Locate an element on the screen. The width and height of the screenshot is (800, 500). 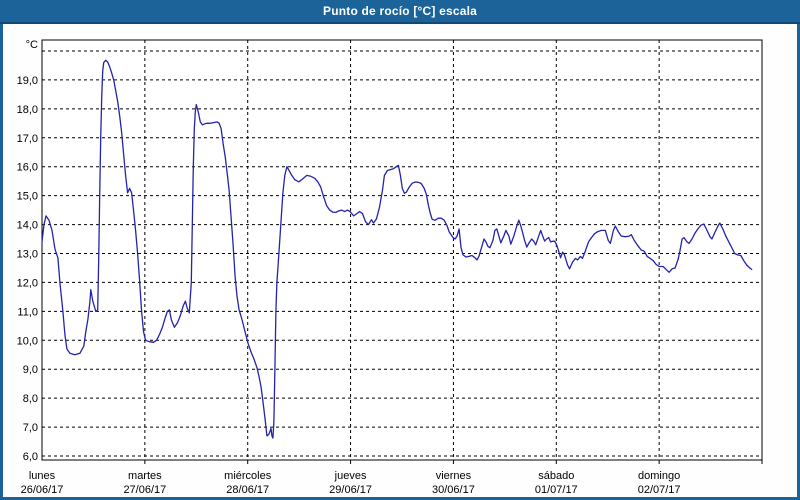
y-tick-label: 12,0 is located at coordinates (27, 283).